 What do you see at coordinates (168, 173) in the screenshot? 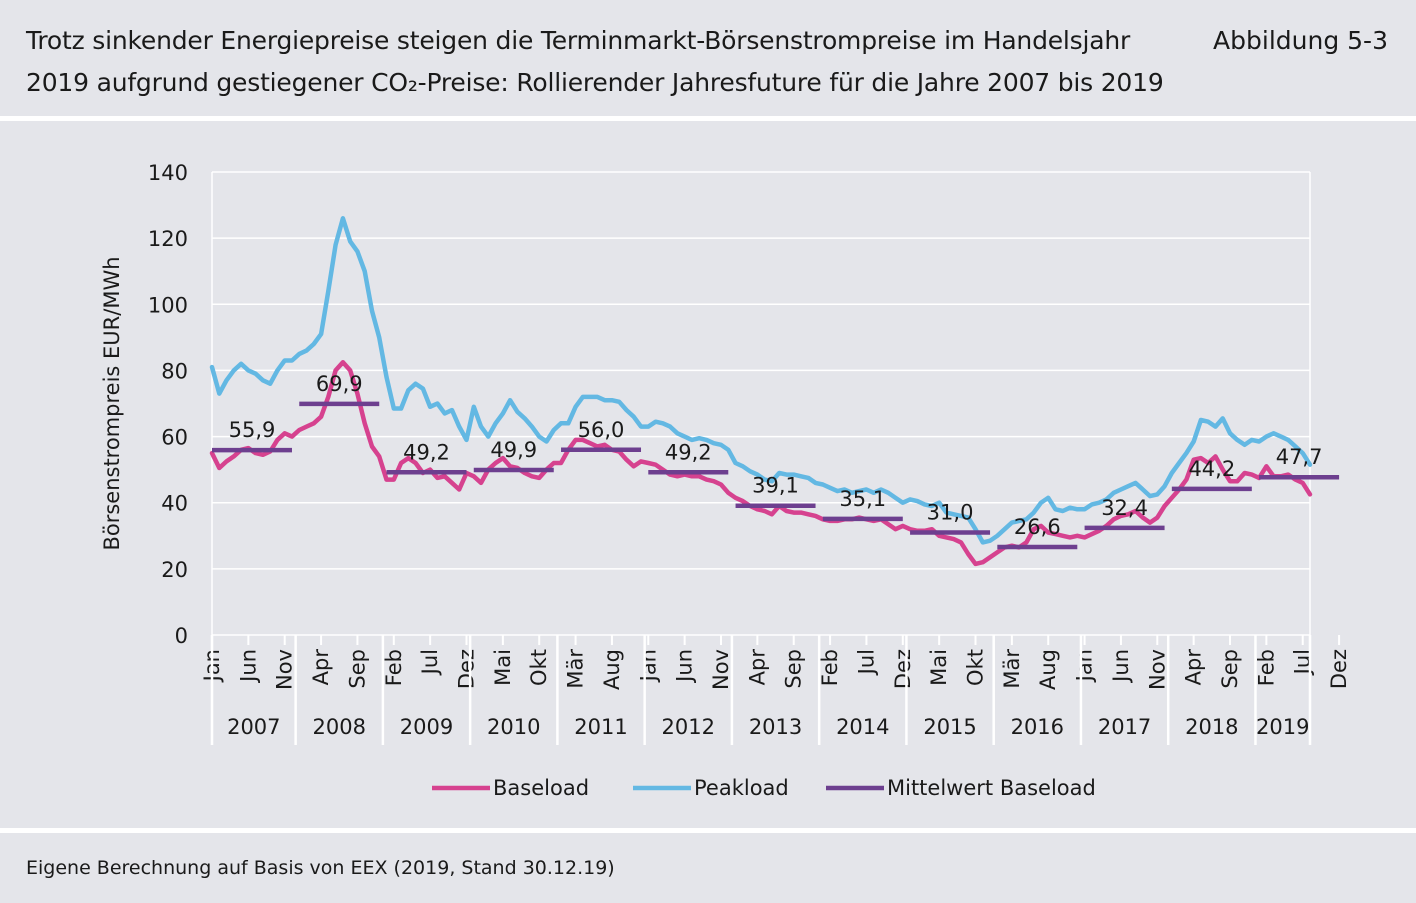
I see `y-tick-label: 140` at bounding box center [168, 173].